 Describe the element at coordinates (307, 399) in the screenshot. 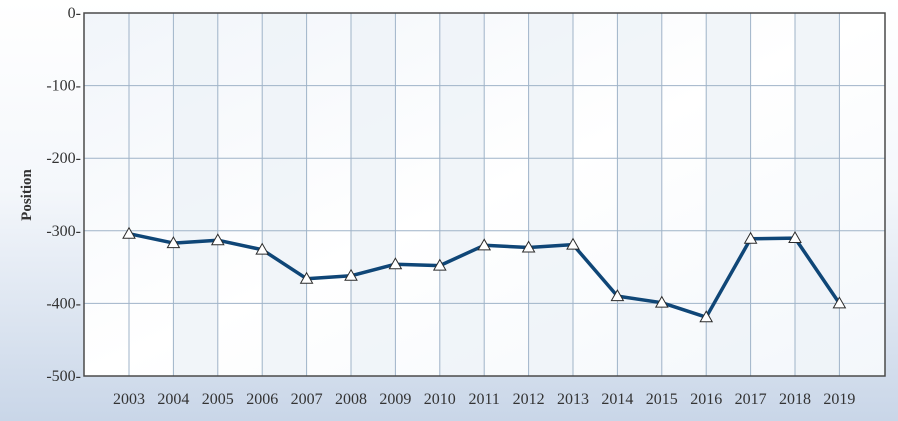

I see `x-tick-label: 2007` at that location.